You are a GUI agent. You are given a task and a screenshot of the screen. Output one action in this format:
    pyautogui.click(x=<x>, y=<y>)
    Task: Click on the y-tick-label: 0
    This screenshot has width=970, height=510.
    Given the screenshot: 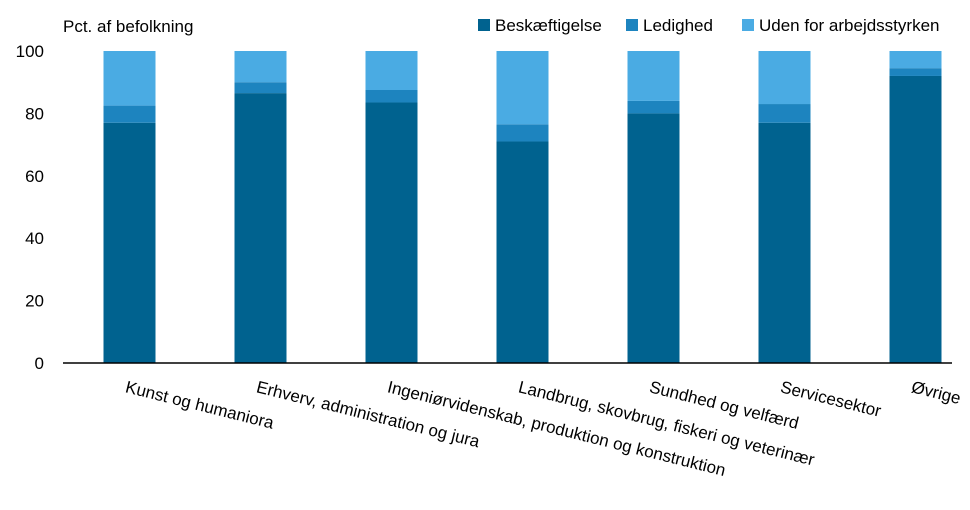 What is the action you would take?
    pyautogui.click(x=39, y=363)
    